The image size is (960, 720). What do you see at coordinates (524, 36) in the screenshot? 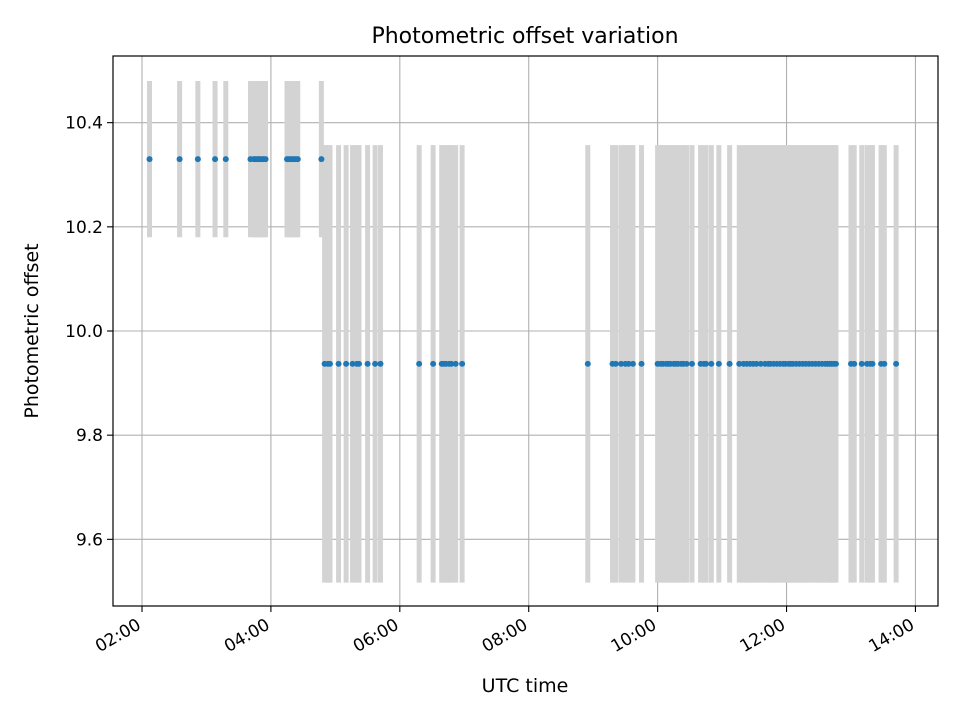
I see `chart-title: Photometric offset variation` at bounding box center [524, 36].